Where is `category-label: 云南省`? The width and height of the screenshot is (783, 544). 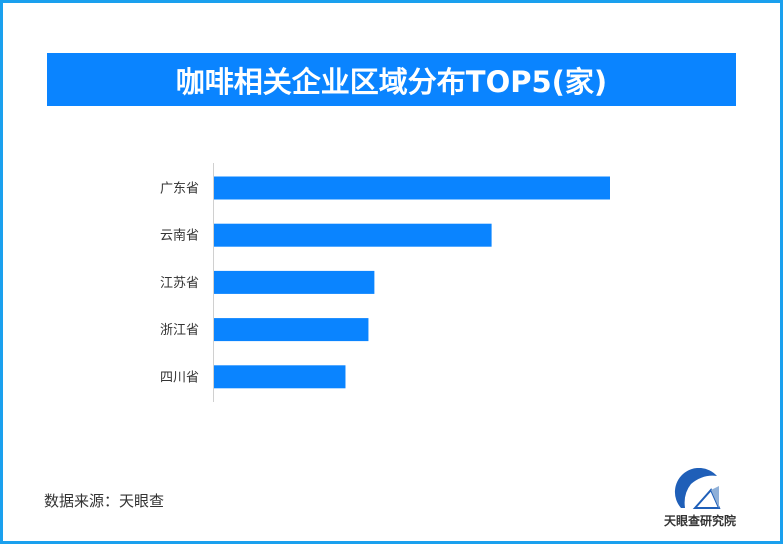
category-label: 云南省 is located at coordinates (179, 236).